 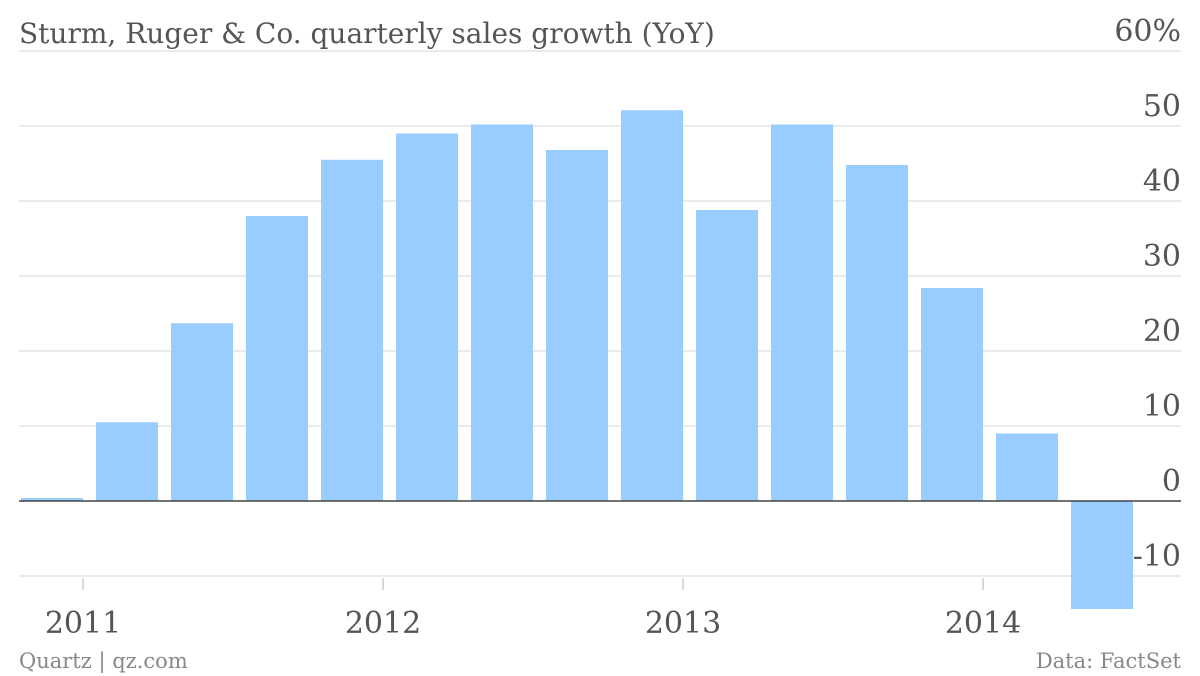 I want to click on y-tick-label: -10, so click(x=1157, y=556).